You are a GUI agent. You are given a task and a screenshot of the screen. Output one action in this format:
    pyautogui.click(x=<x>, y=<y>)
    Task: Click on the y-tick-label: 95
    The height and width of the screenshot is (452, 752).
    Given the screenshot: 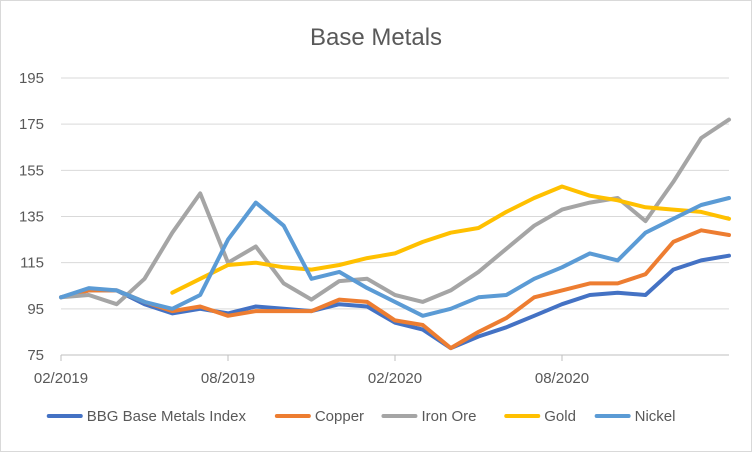 What is the action you would take?
    pyautogui.click(x=35, y=309)
    